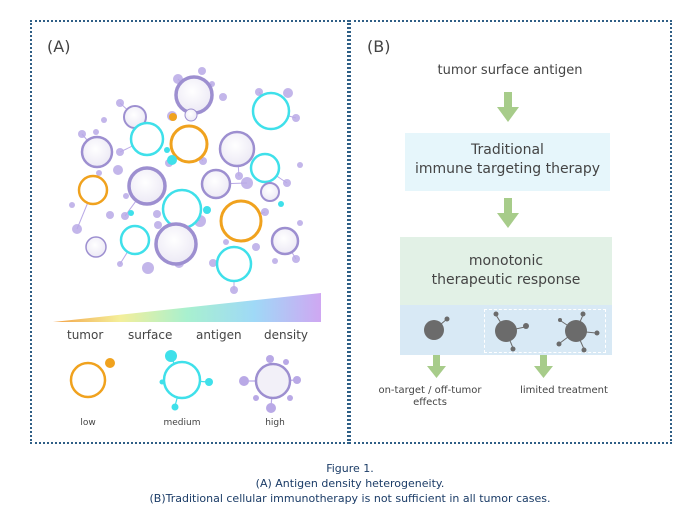  Describe the element at coordinates (92, 378) in the screenshot. I see `legend-low-cell-icon` at that location.